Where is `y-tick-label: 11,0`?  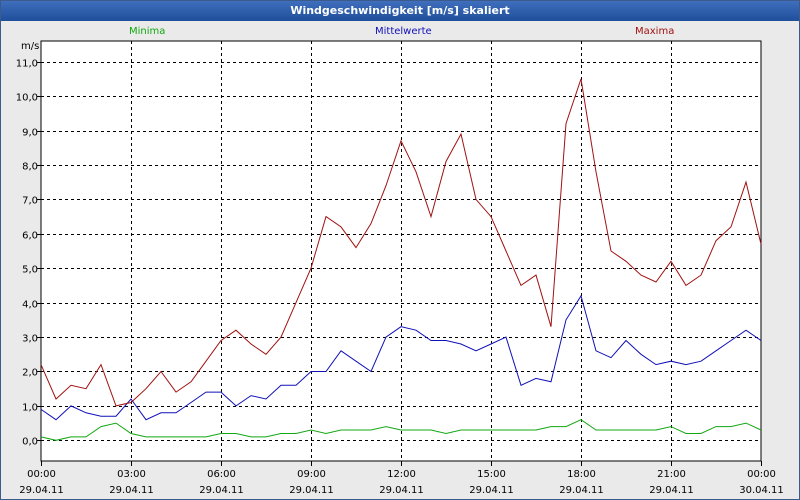
y-tick-label: 11,0 is located at coordinates (27, 64).